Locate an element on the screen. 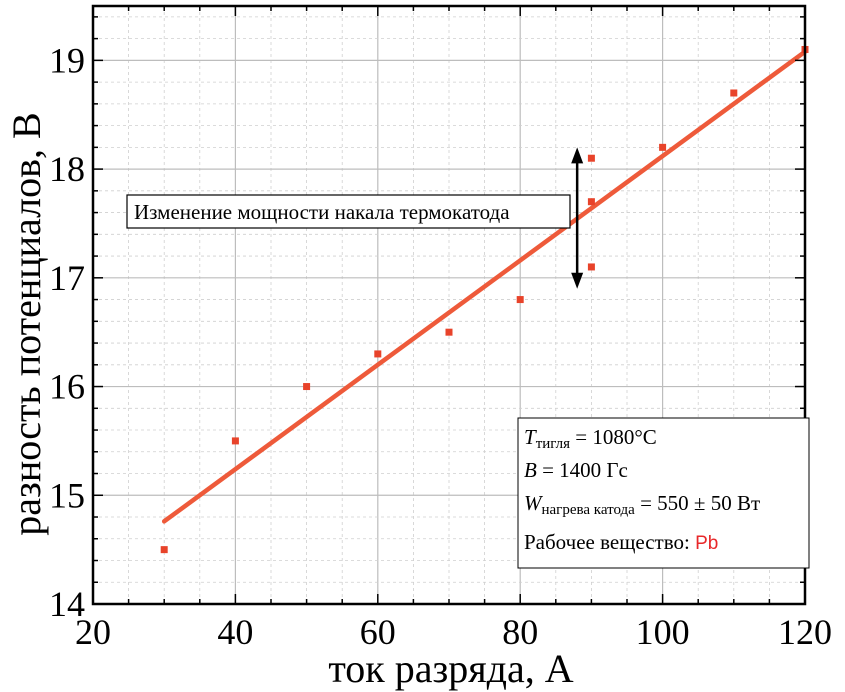 This screenshot has height=692, width=845. legend-rest-w: = 550 ± 50 Вт is located at coordinates (697, 503).